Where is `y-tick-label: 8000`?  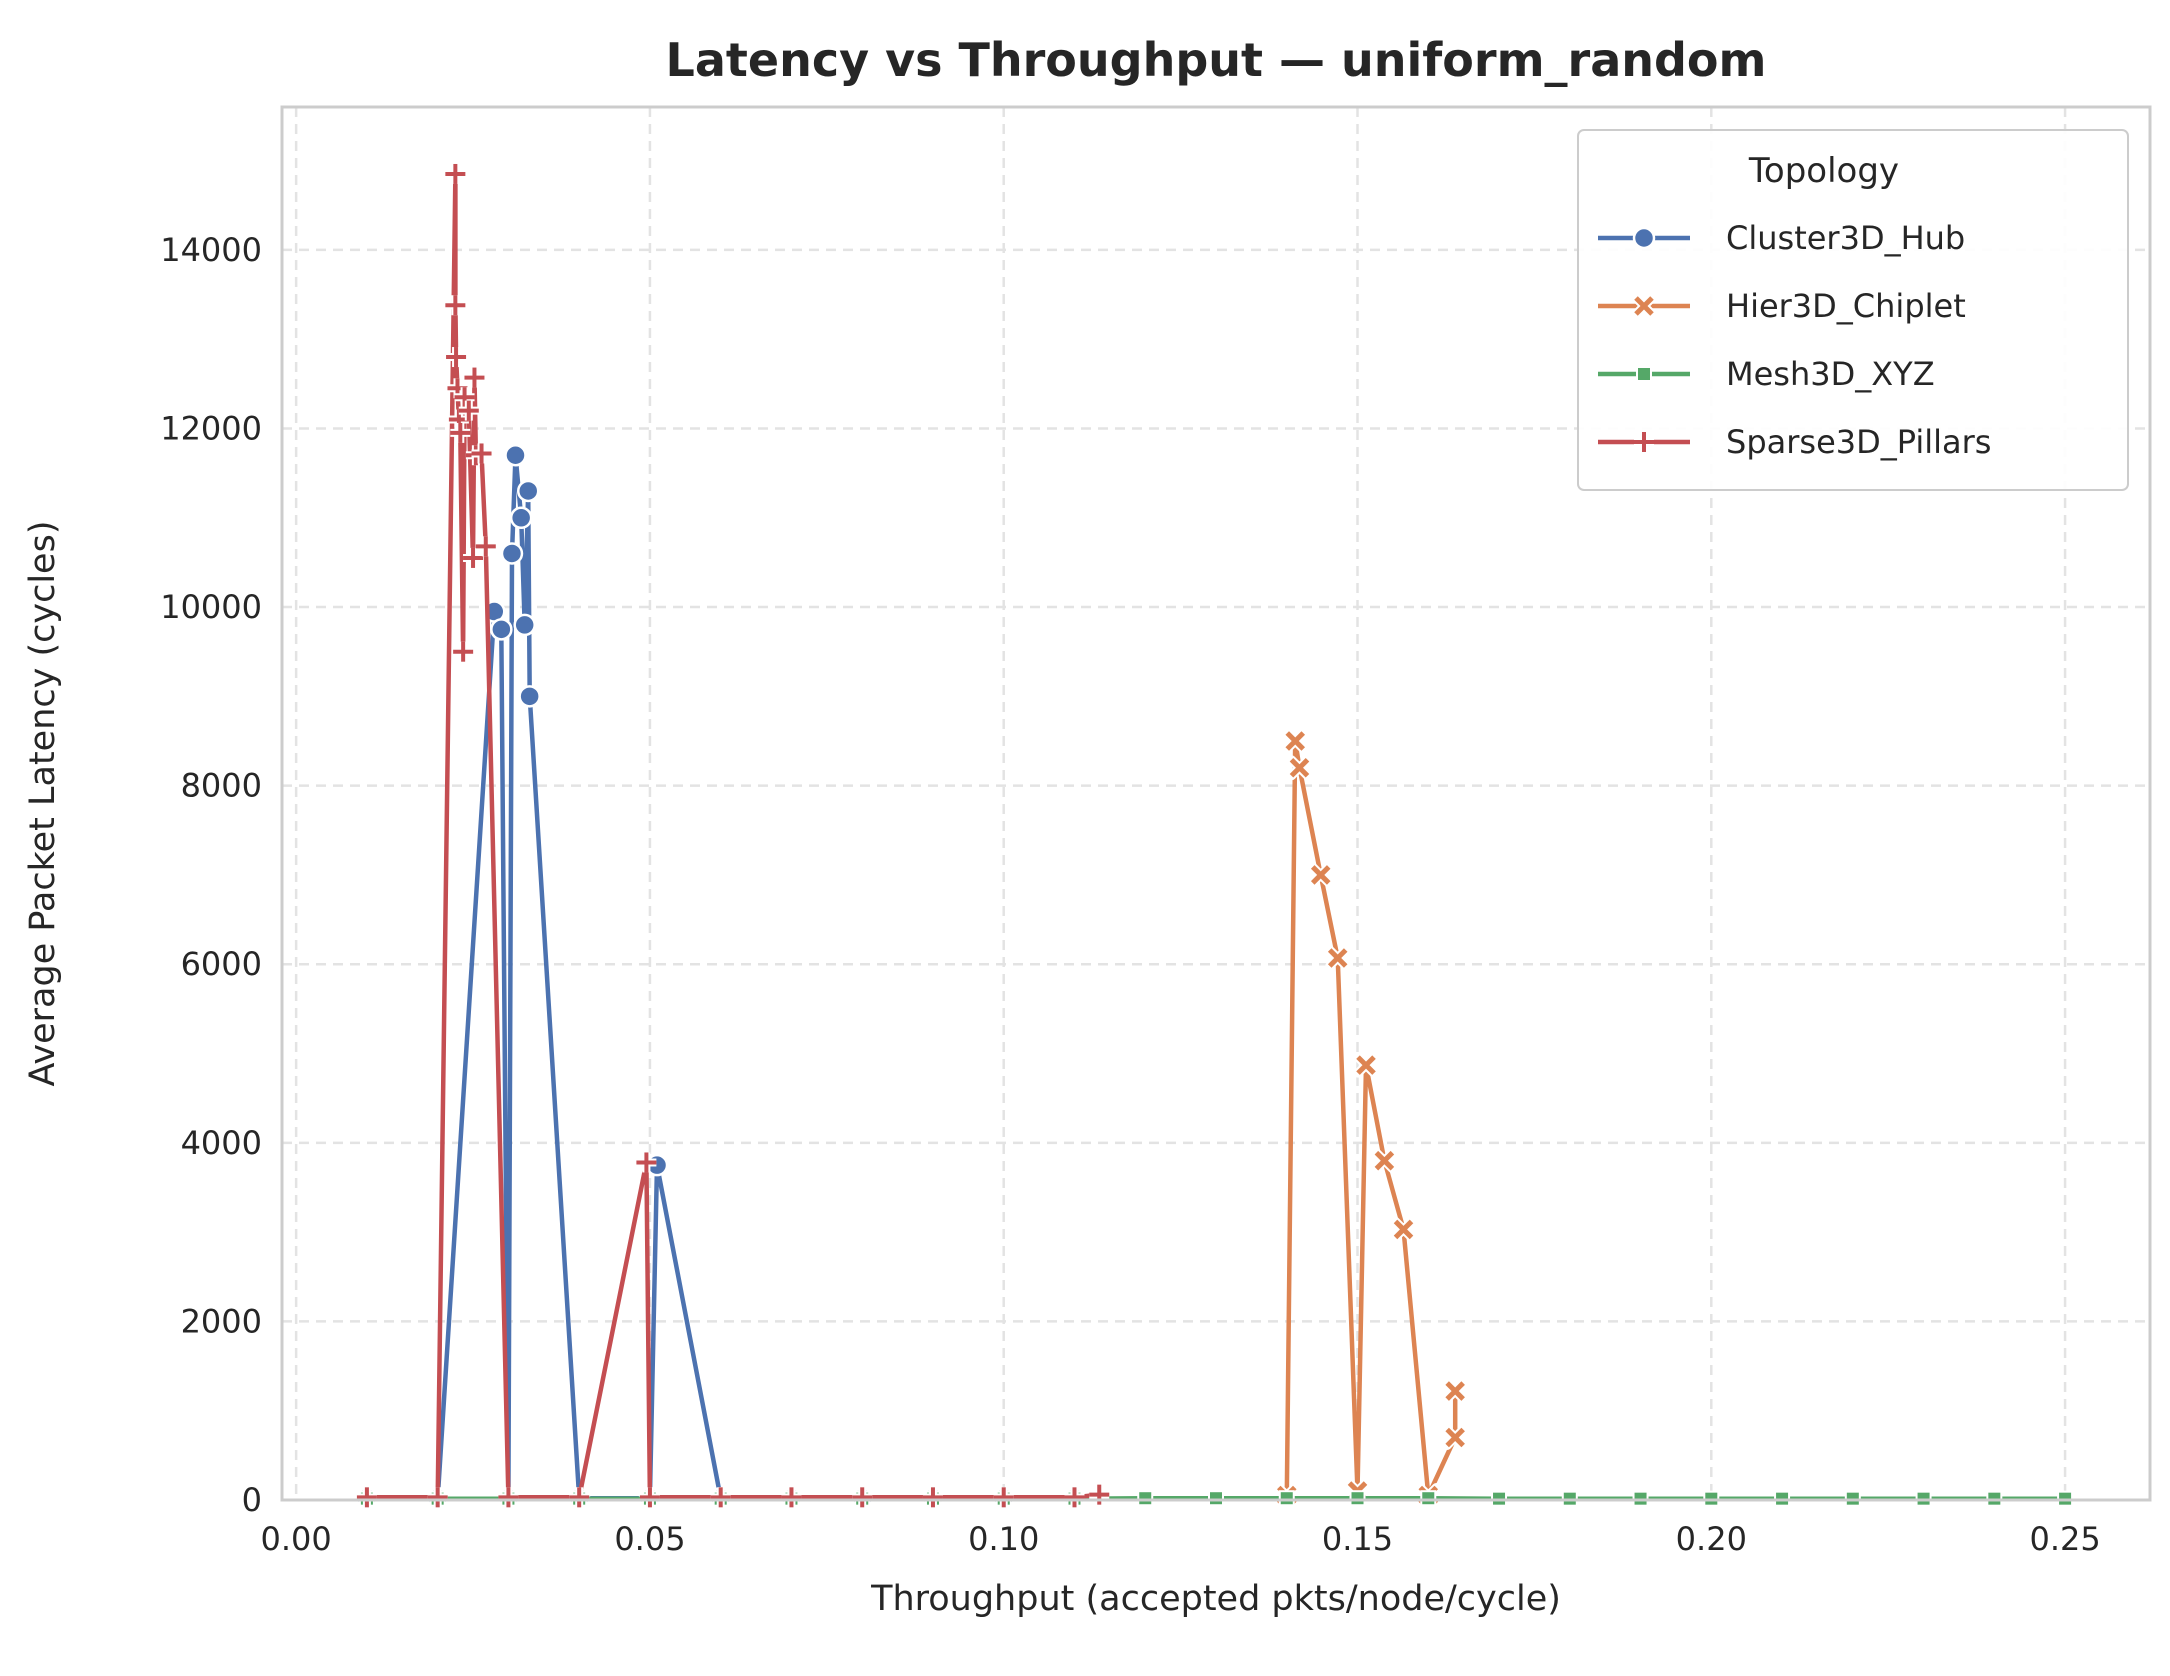
y-tick-label: 8000 is located at coordinates (221, 786).